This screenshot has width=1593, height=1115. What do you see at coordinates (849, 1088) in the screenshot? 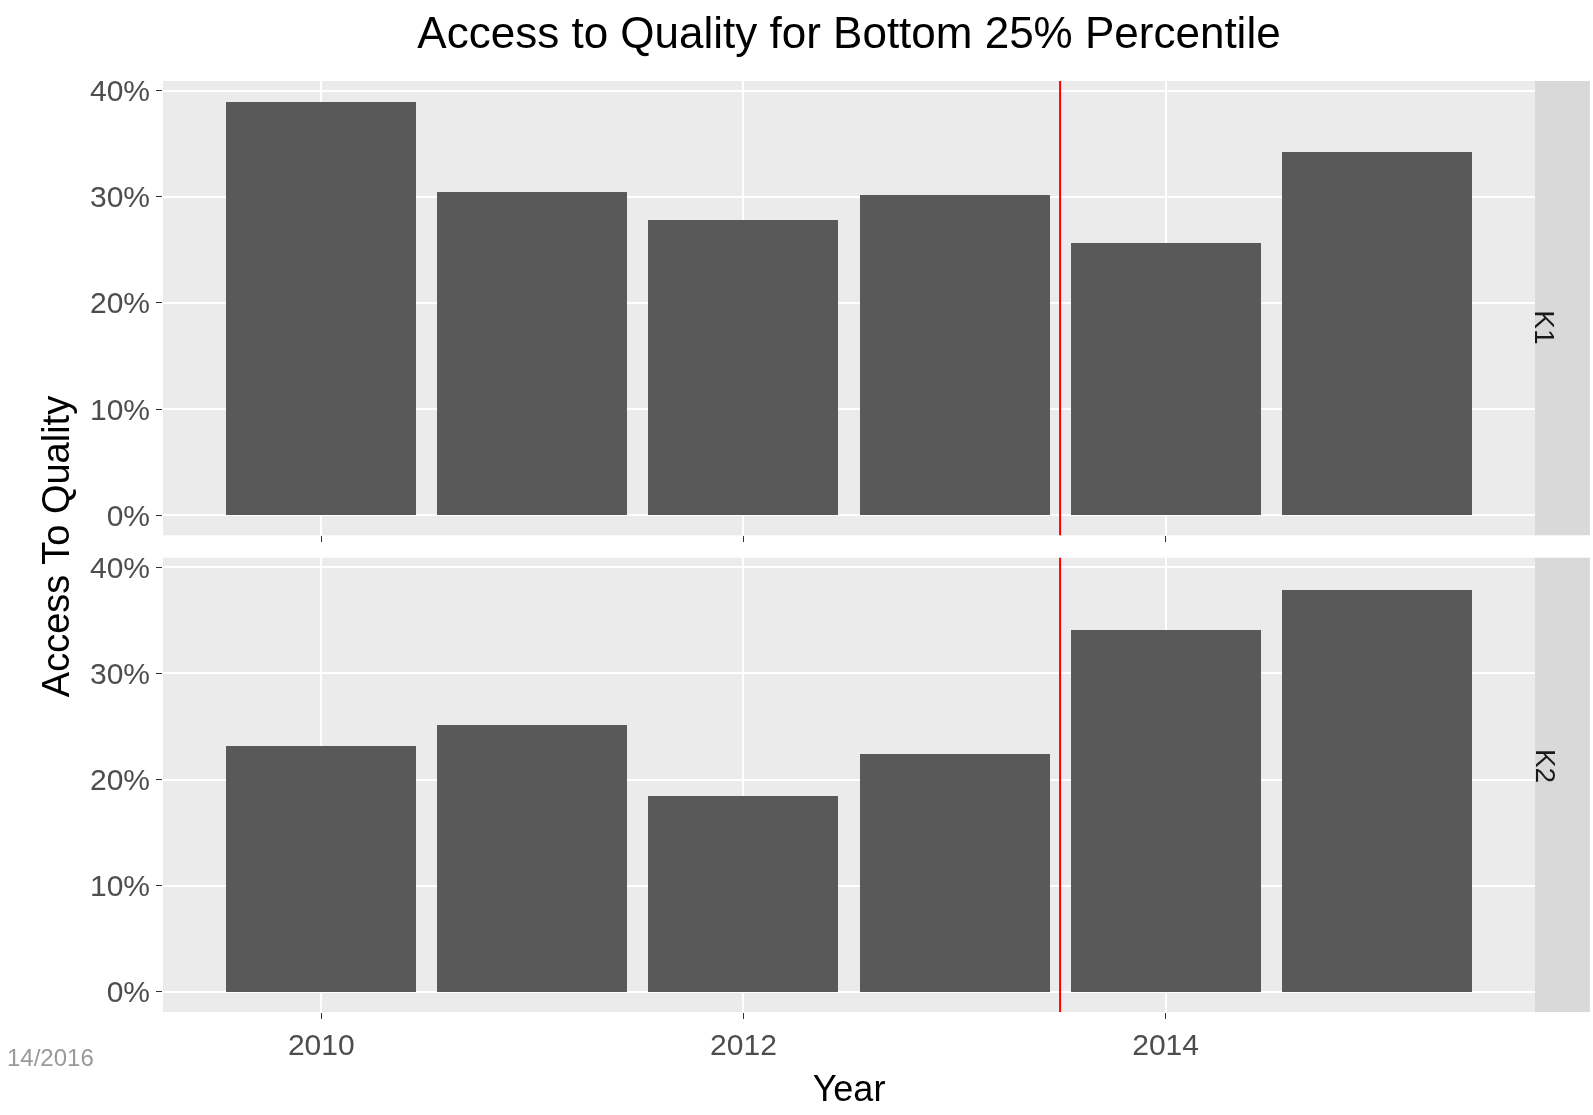
I see `x-axis-title: Year` at bounding box center [849, 1088].